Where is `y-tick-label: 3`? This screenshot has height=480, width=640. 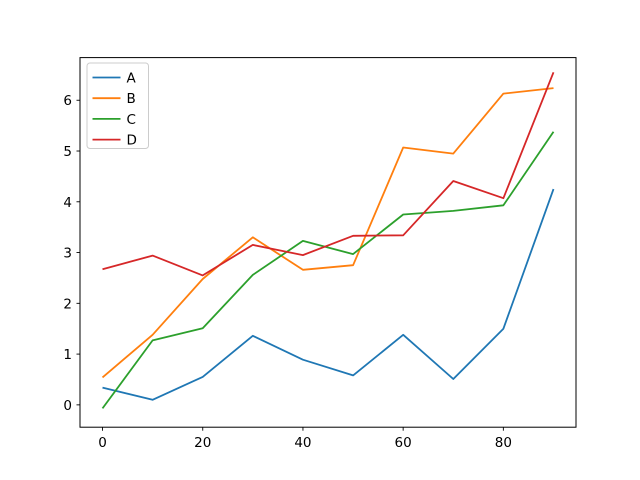 y-tick-label: 3 is located at coordinates (67, 254).